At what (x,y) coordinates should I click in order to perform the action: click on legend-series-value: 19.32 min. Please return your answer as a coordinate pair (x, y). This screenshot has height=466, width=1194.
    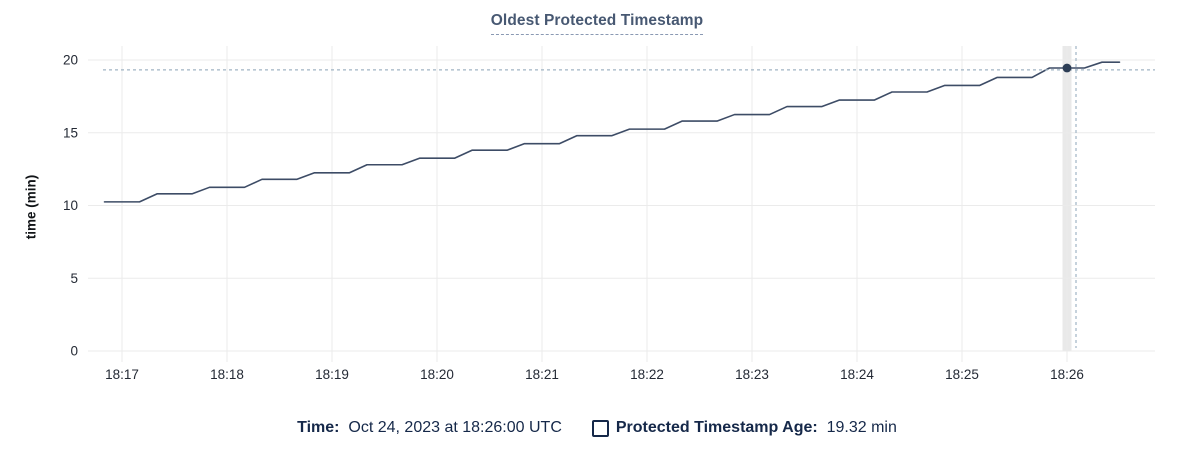
    Looking at the image, I should click on (861, 427).